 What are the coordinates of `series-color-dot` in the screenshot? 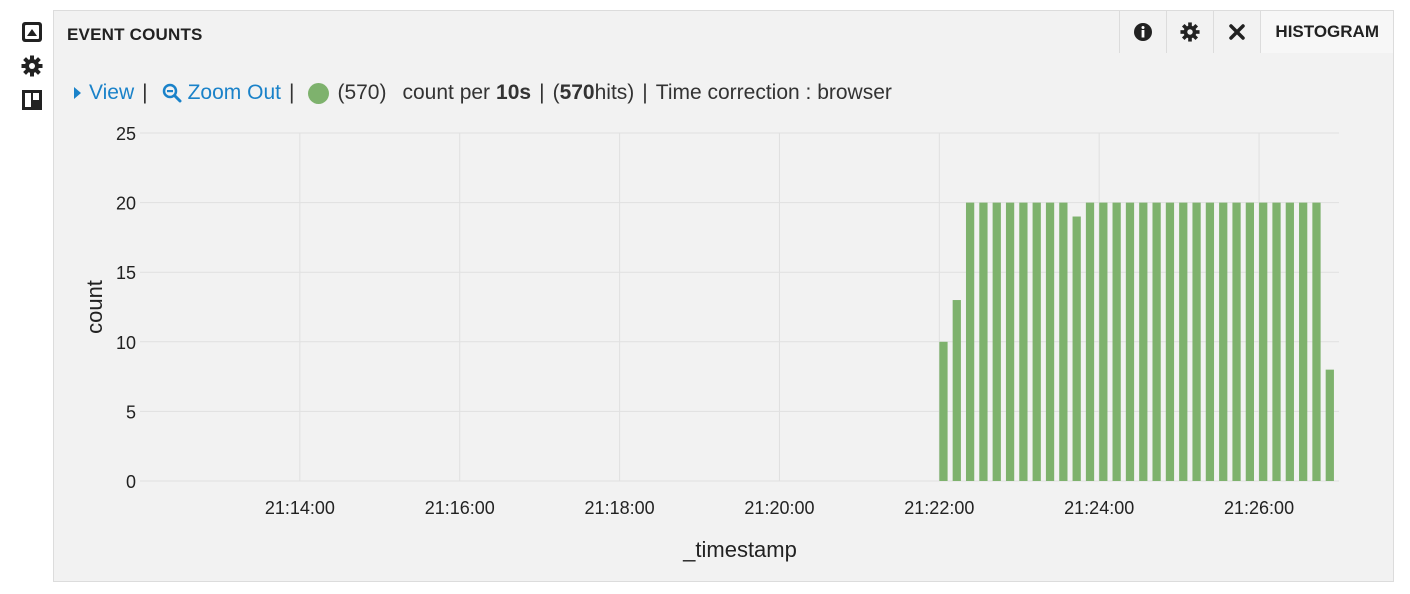 It's located at (319, 93).